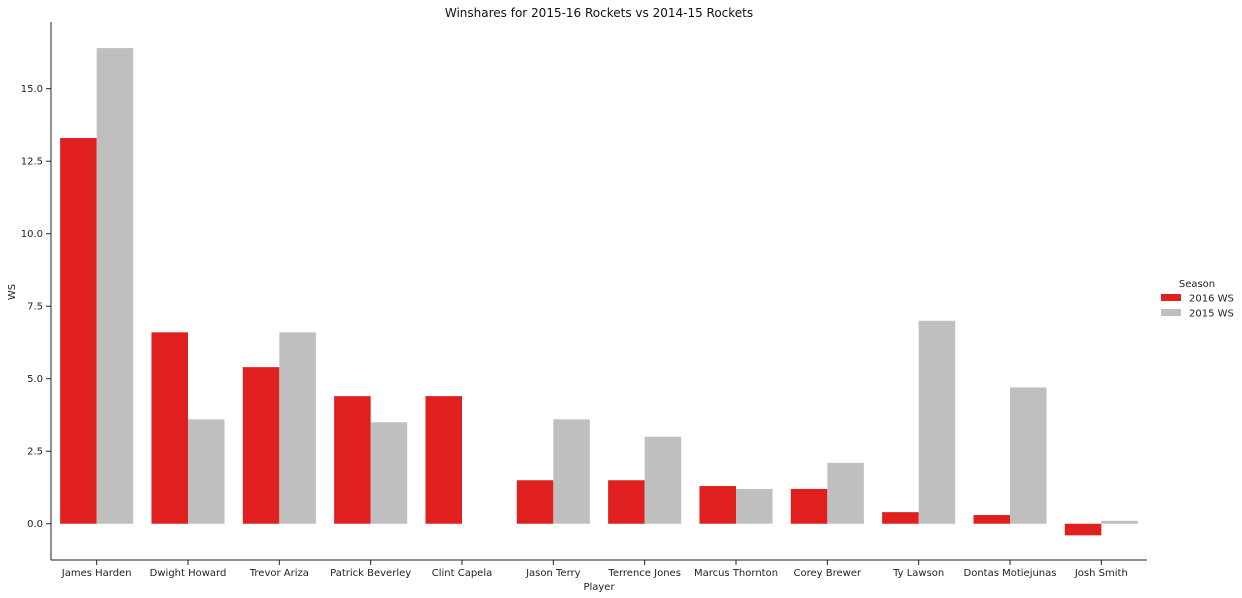 The width and height of the screenshot is (1242, 598). I want to click on y-tick-label: 7.5, so click(35, 307).